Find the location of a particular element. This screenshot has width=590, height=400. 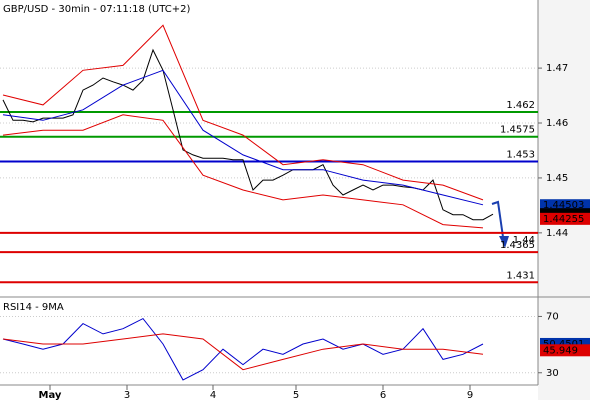

level-label: 1.4575 is located at coordinates (517, 130).